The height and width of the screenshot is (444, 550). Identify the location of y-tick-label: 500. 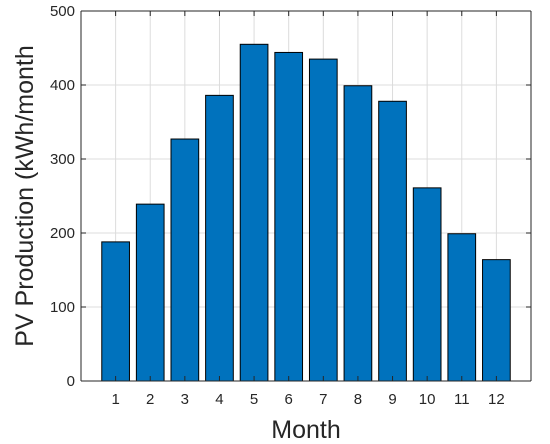
(62, 11).